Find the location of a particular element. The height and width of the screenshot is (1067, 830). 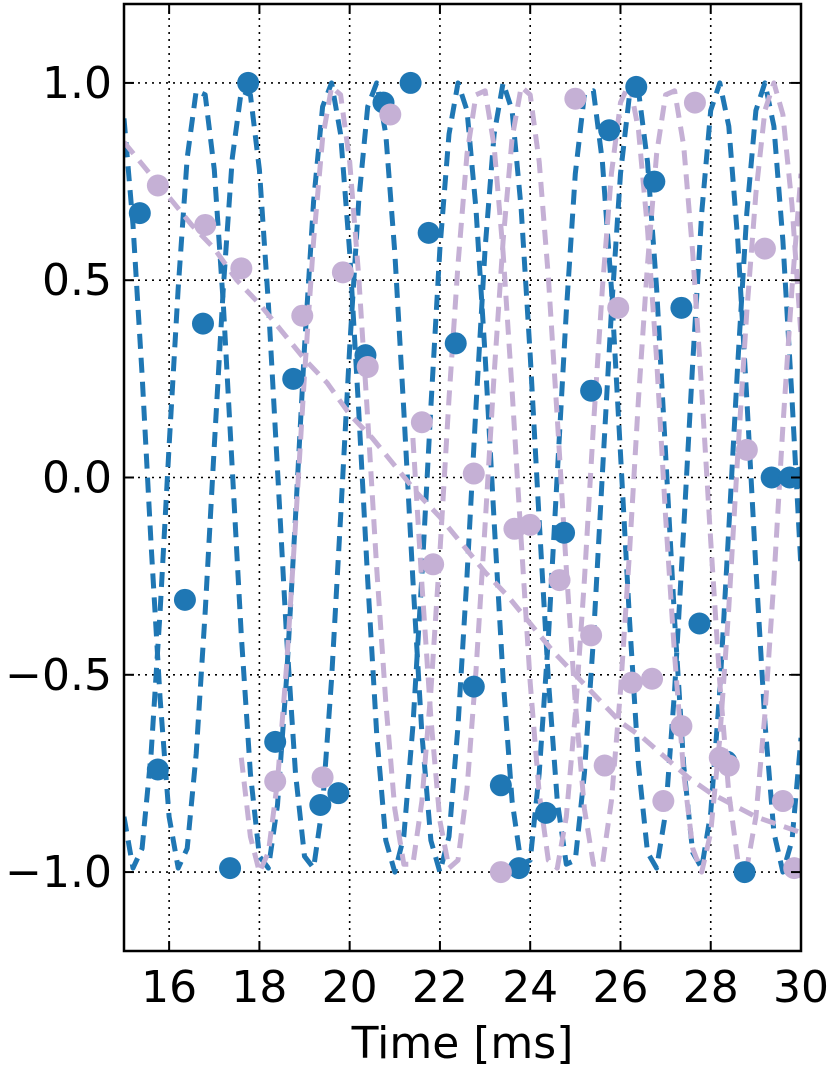

y-tick-label: 0.5 is located at coordinates (77, 280).